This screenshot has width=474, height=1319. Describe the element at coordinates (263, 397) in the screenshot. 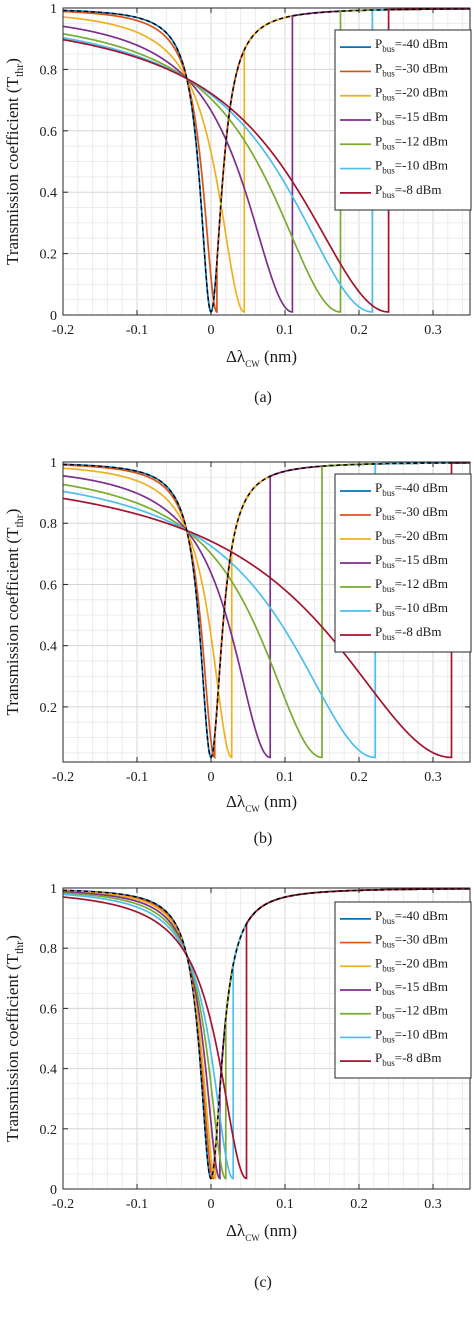

I see `figure-caption: (a)` at that location.